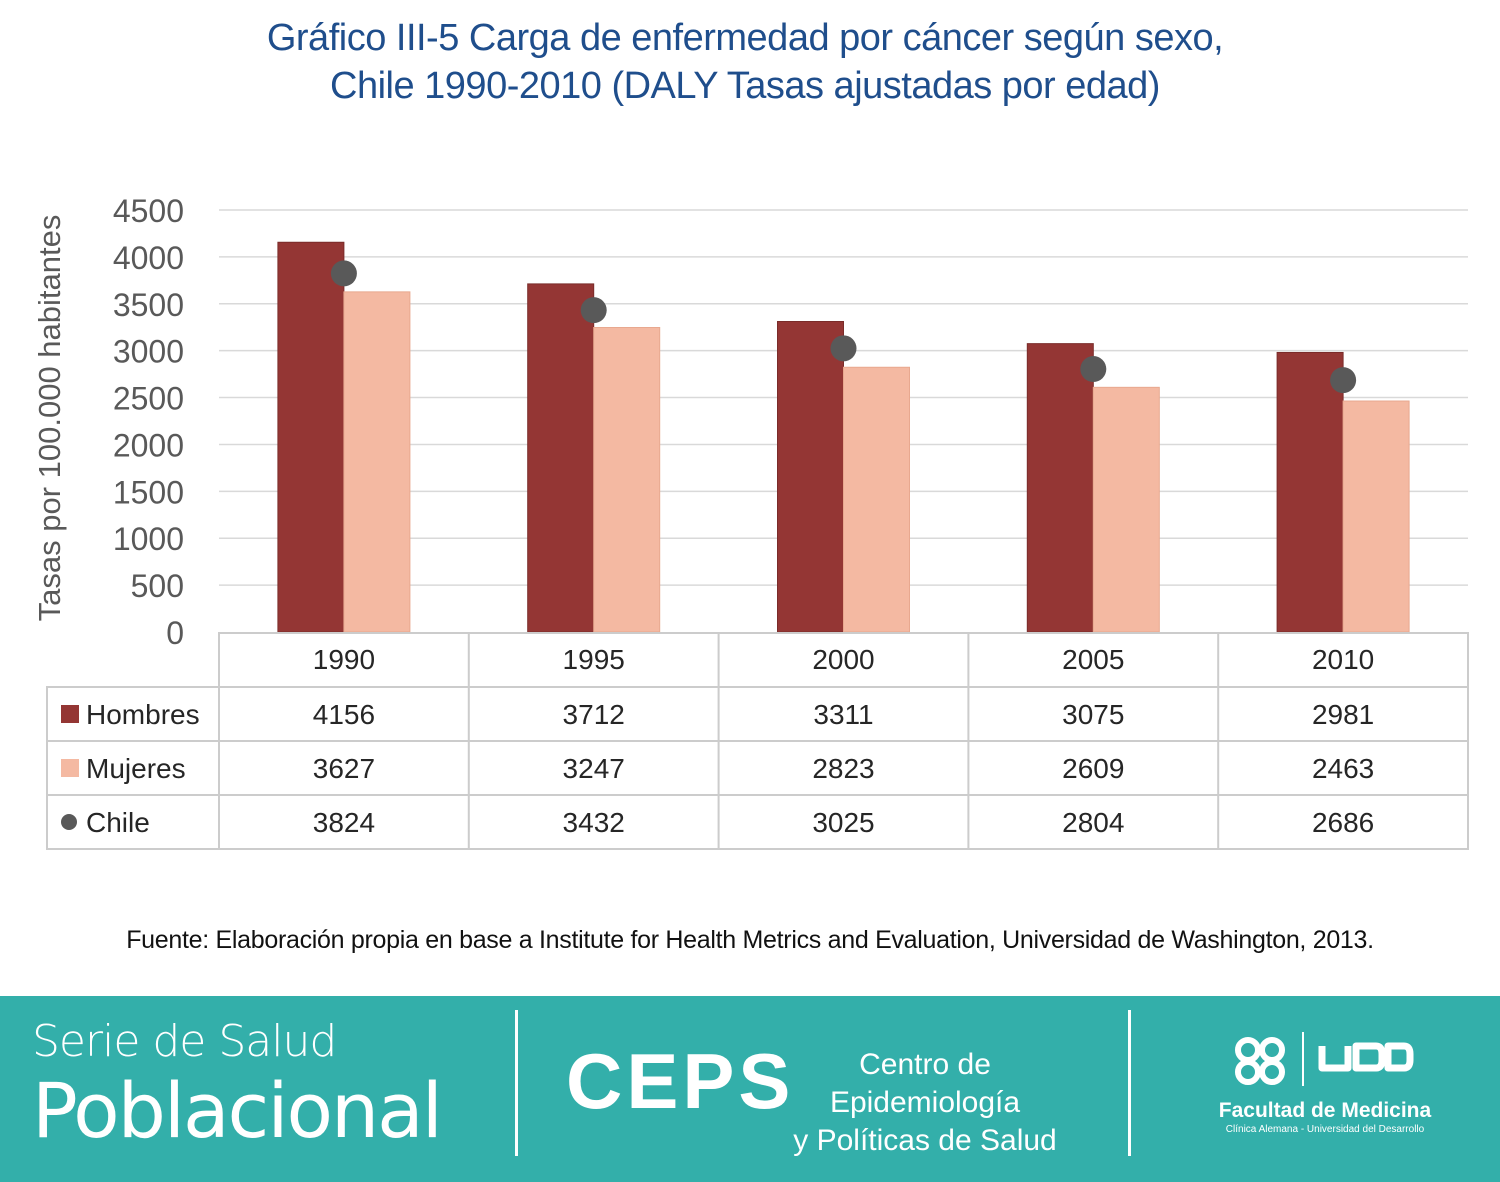 This screenshot has width=1500, height=1182. What do you see at coordinates (594, 822) in the screenshot?
I see `data-value-chile: 3432` at bounding box center [594, 822].